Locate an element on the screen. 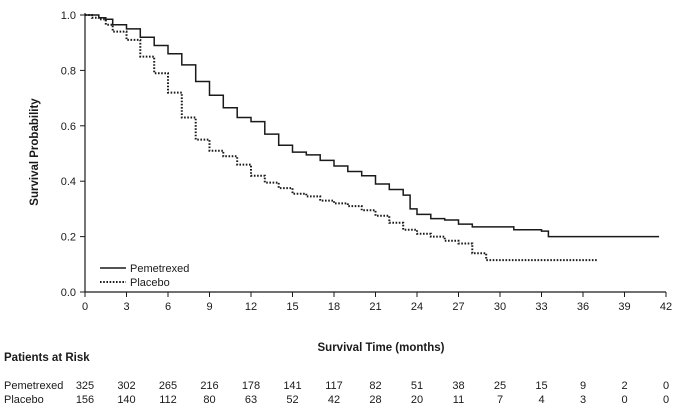 Image resolution: width=683 pixels, height=411 pixels. y-tick-label: 0.2 is located at coordinates (68, 238).